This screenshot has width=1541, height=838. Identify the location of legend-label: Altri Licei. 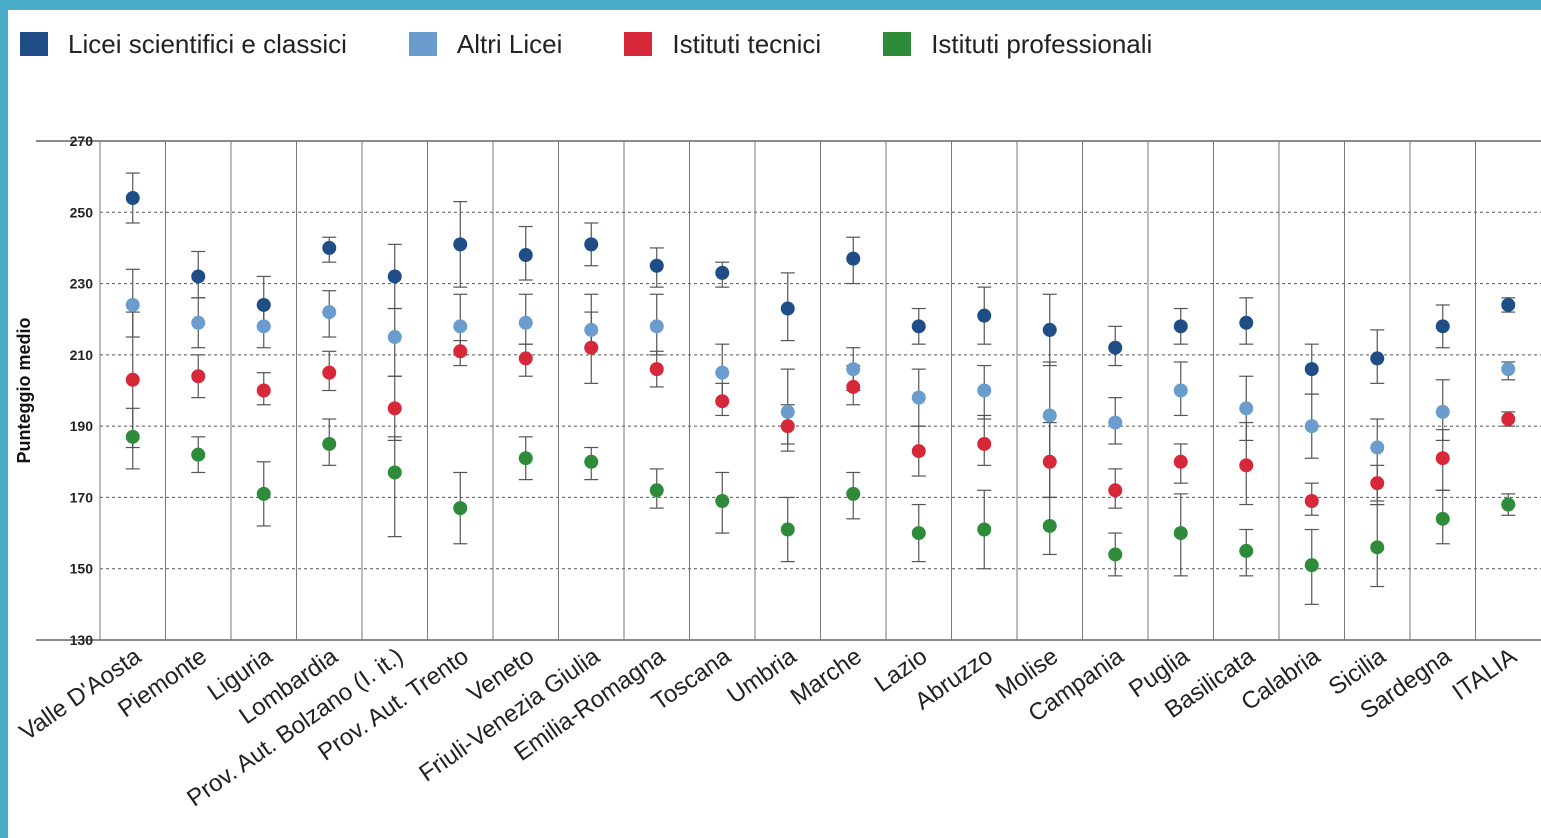
(509, 43).